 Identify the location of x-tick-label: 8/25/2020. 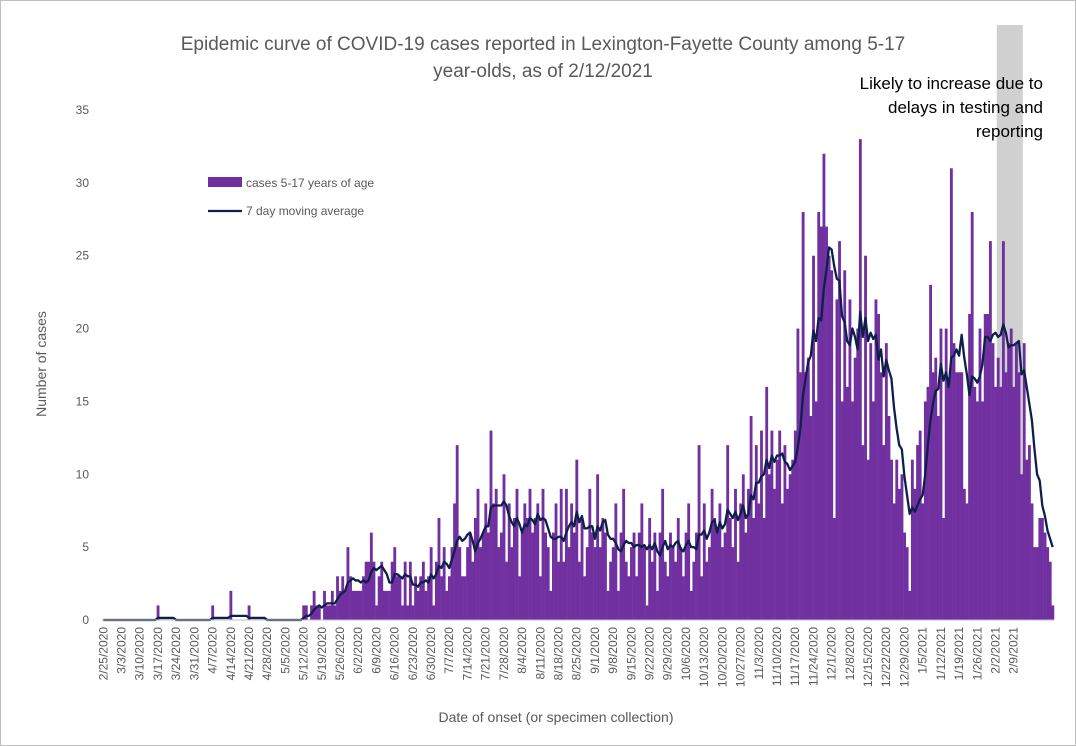
(577, 654).